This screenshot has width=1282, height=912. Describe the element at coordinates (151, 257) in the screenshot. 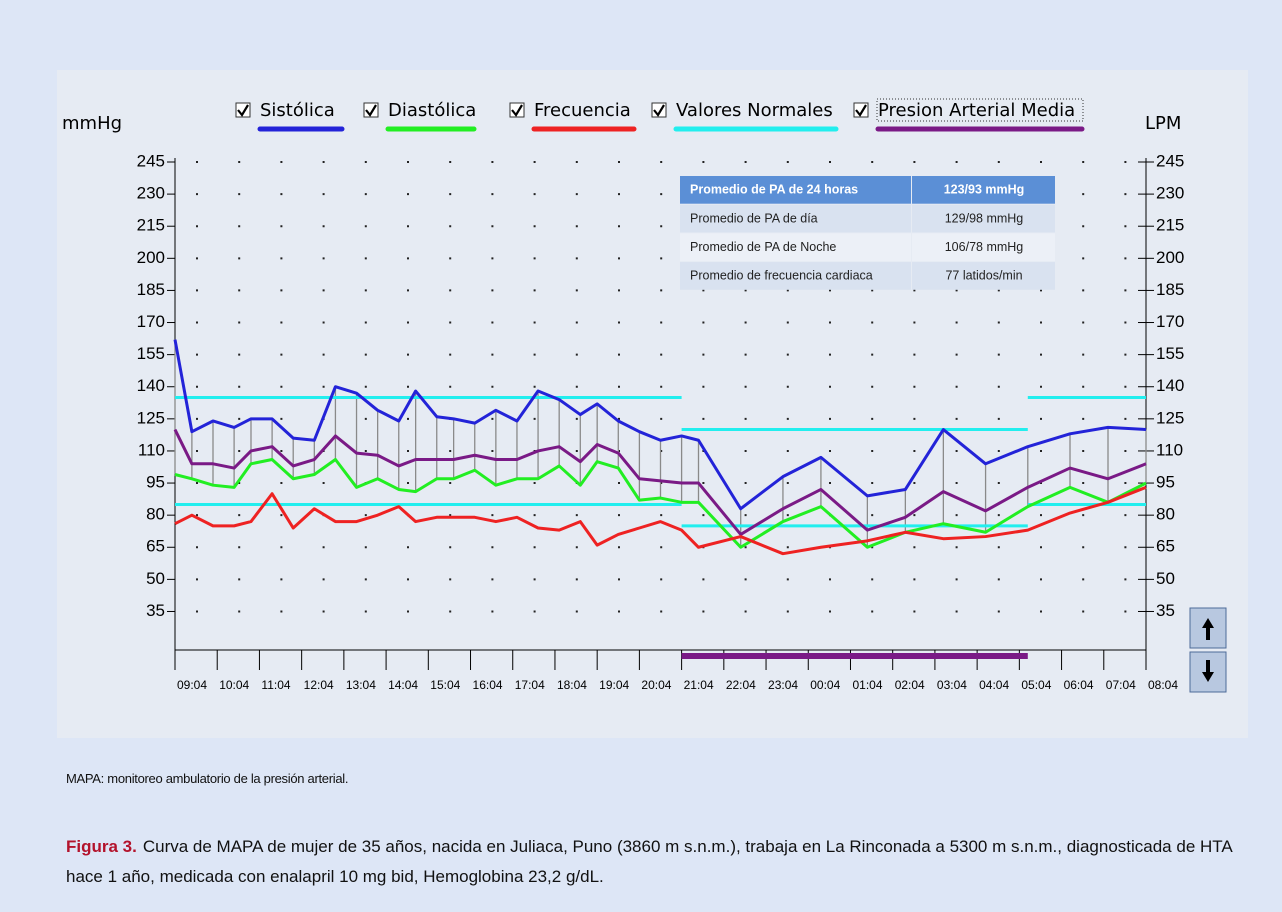

I see `y-tick-label: 200` at that location.